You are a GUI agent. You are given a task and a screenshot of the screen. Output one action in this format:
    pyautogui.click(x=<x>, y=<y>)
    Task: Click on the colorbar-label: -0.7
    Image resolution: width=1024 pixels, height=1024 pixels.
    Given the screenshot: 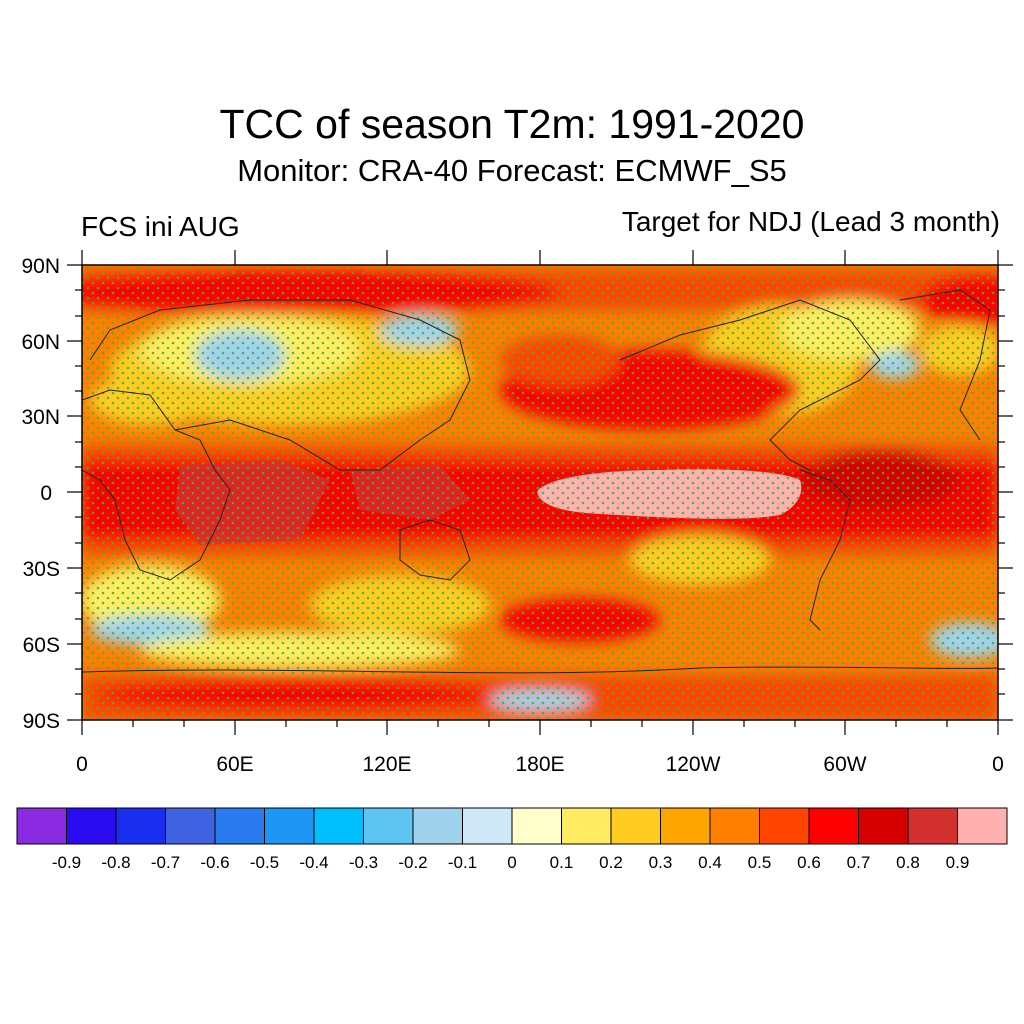 What is the action you would take?
    pyautogui.click(x=165, y=862)
    